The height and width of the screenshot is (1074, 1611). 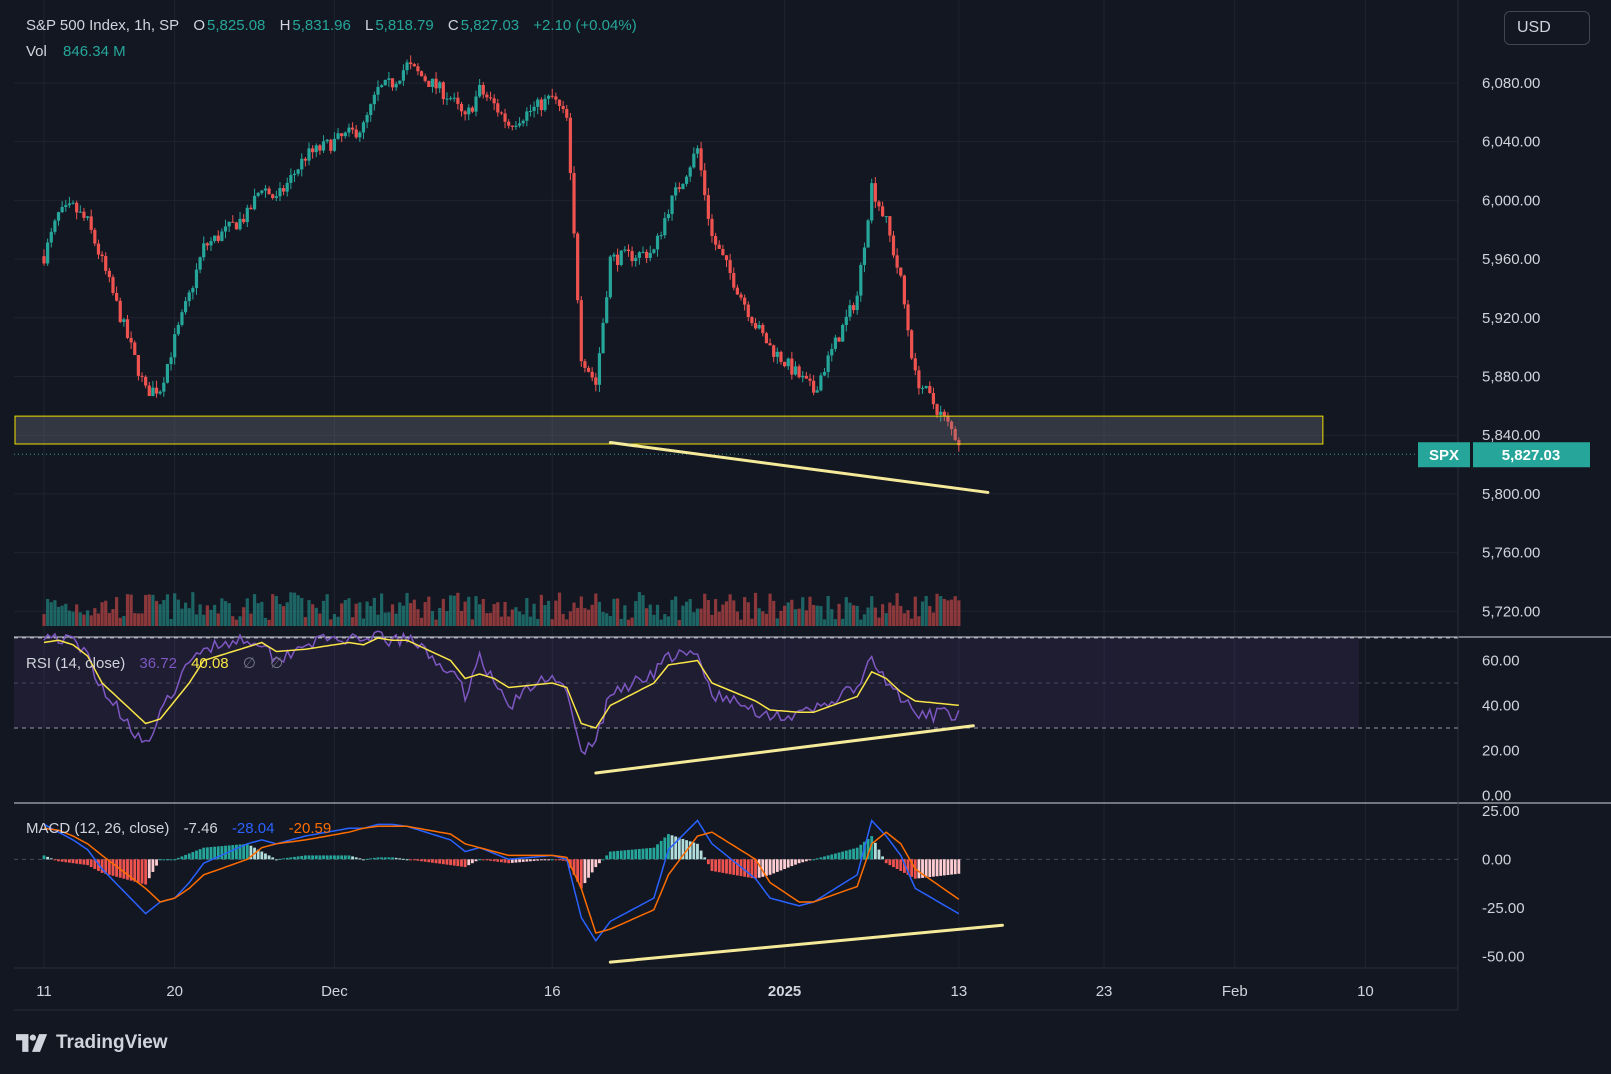 What do you see at coordinates (799, 467) in the screenshot?
I see `price-trendline` at bounding box center [799, 467].